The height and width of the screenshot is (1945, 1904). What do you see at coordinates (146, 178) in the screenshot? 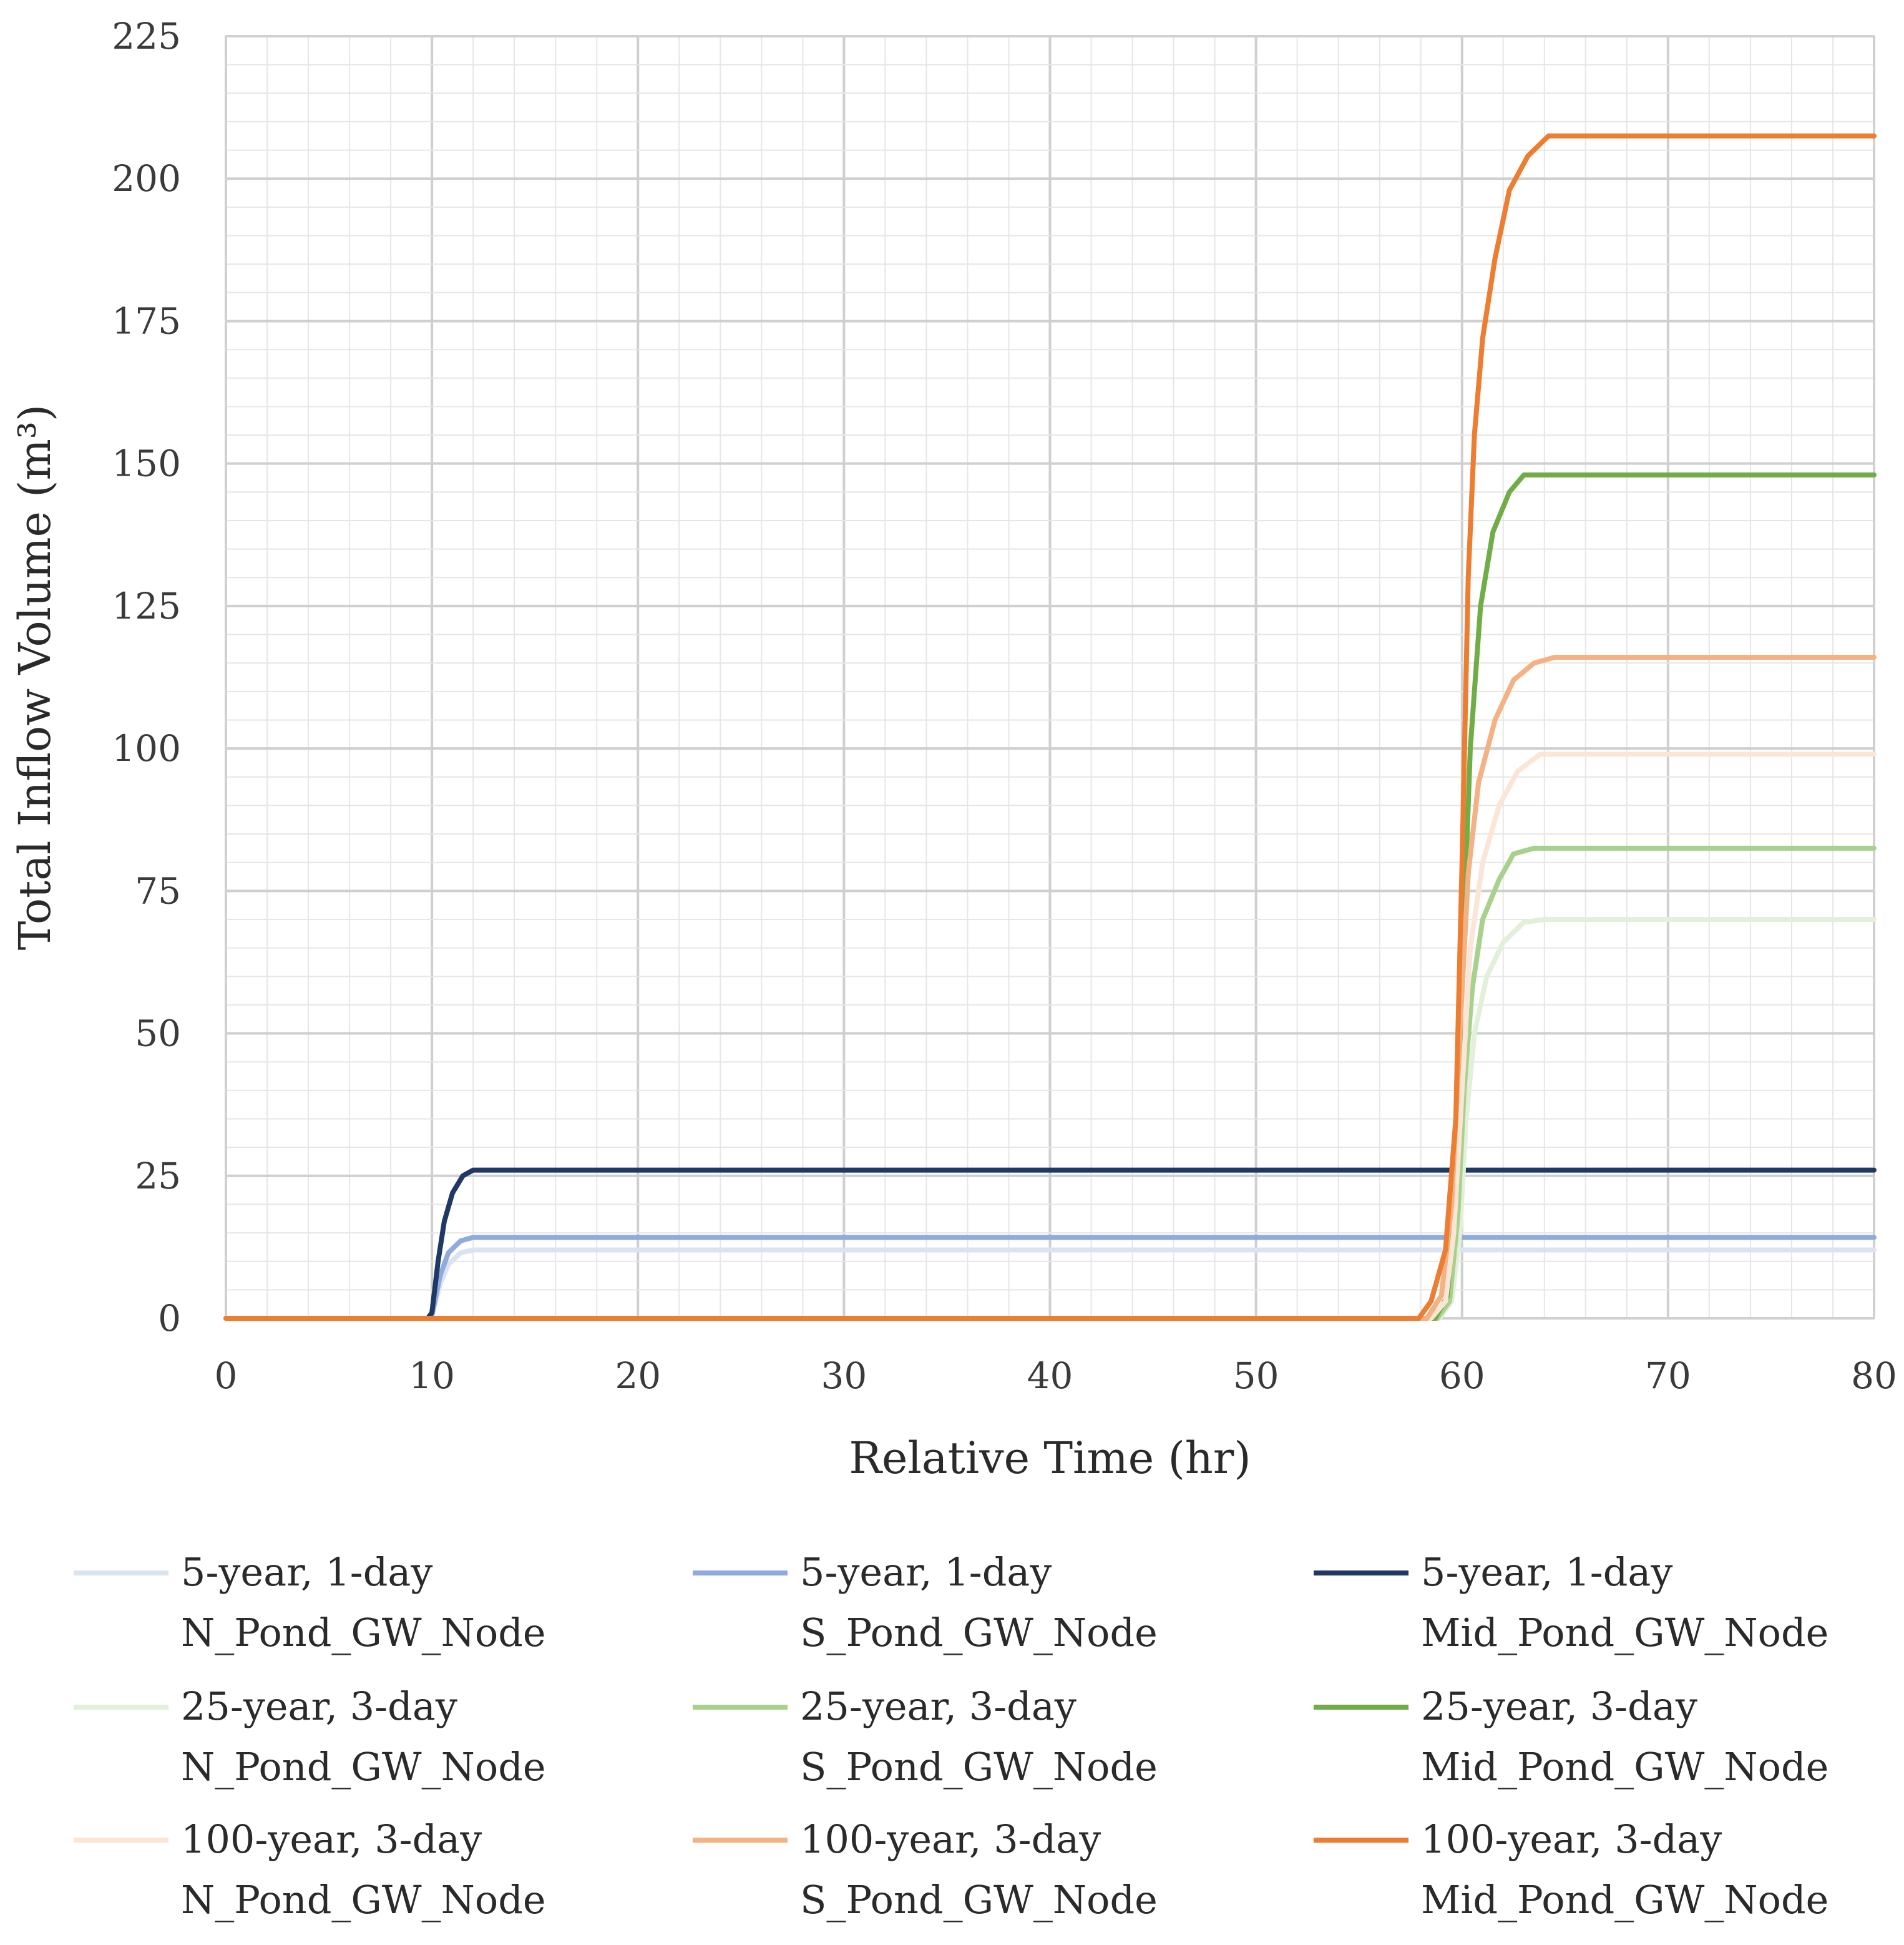
I see `y-tick-label: 200` at bounding box center [146, 178].